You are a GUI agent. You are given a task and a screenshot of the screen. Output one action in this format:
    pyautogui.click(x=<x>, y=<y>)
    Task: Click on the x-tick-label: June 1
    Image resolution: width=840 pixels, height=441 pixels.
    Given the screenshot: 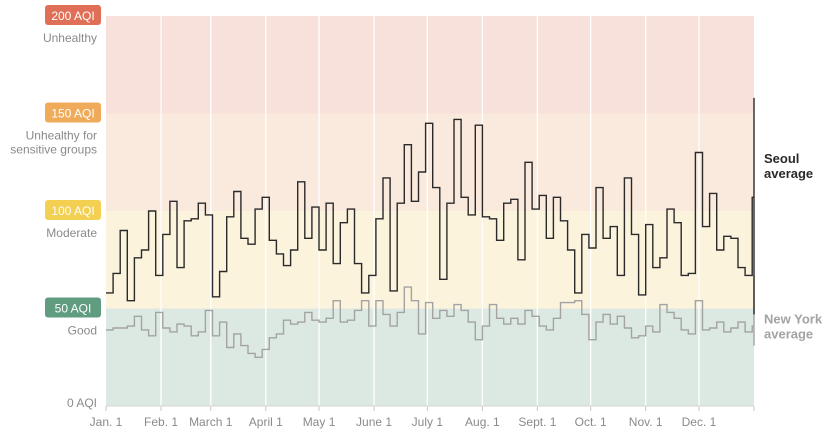 What is the action you would take?
    pyautogui.click(x=374, y=422)
    